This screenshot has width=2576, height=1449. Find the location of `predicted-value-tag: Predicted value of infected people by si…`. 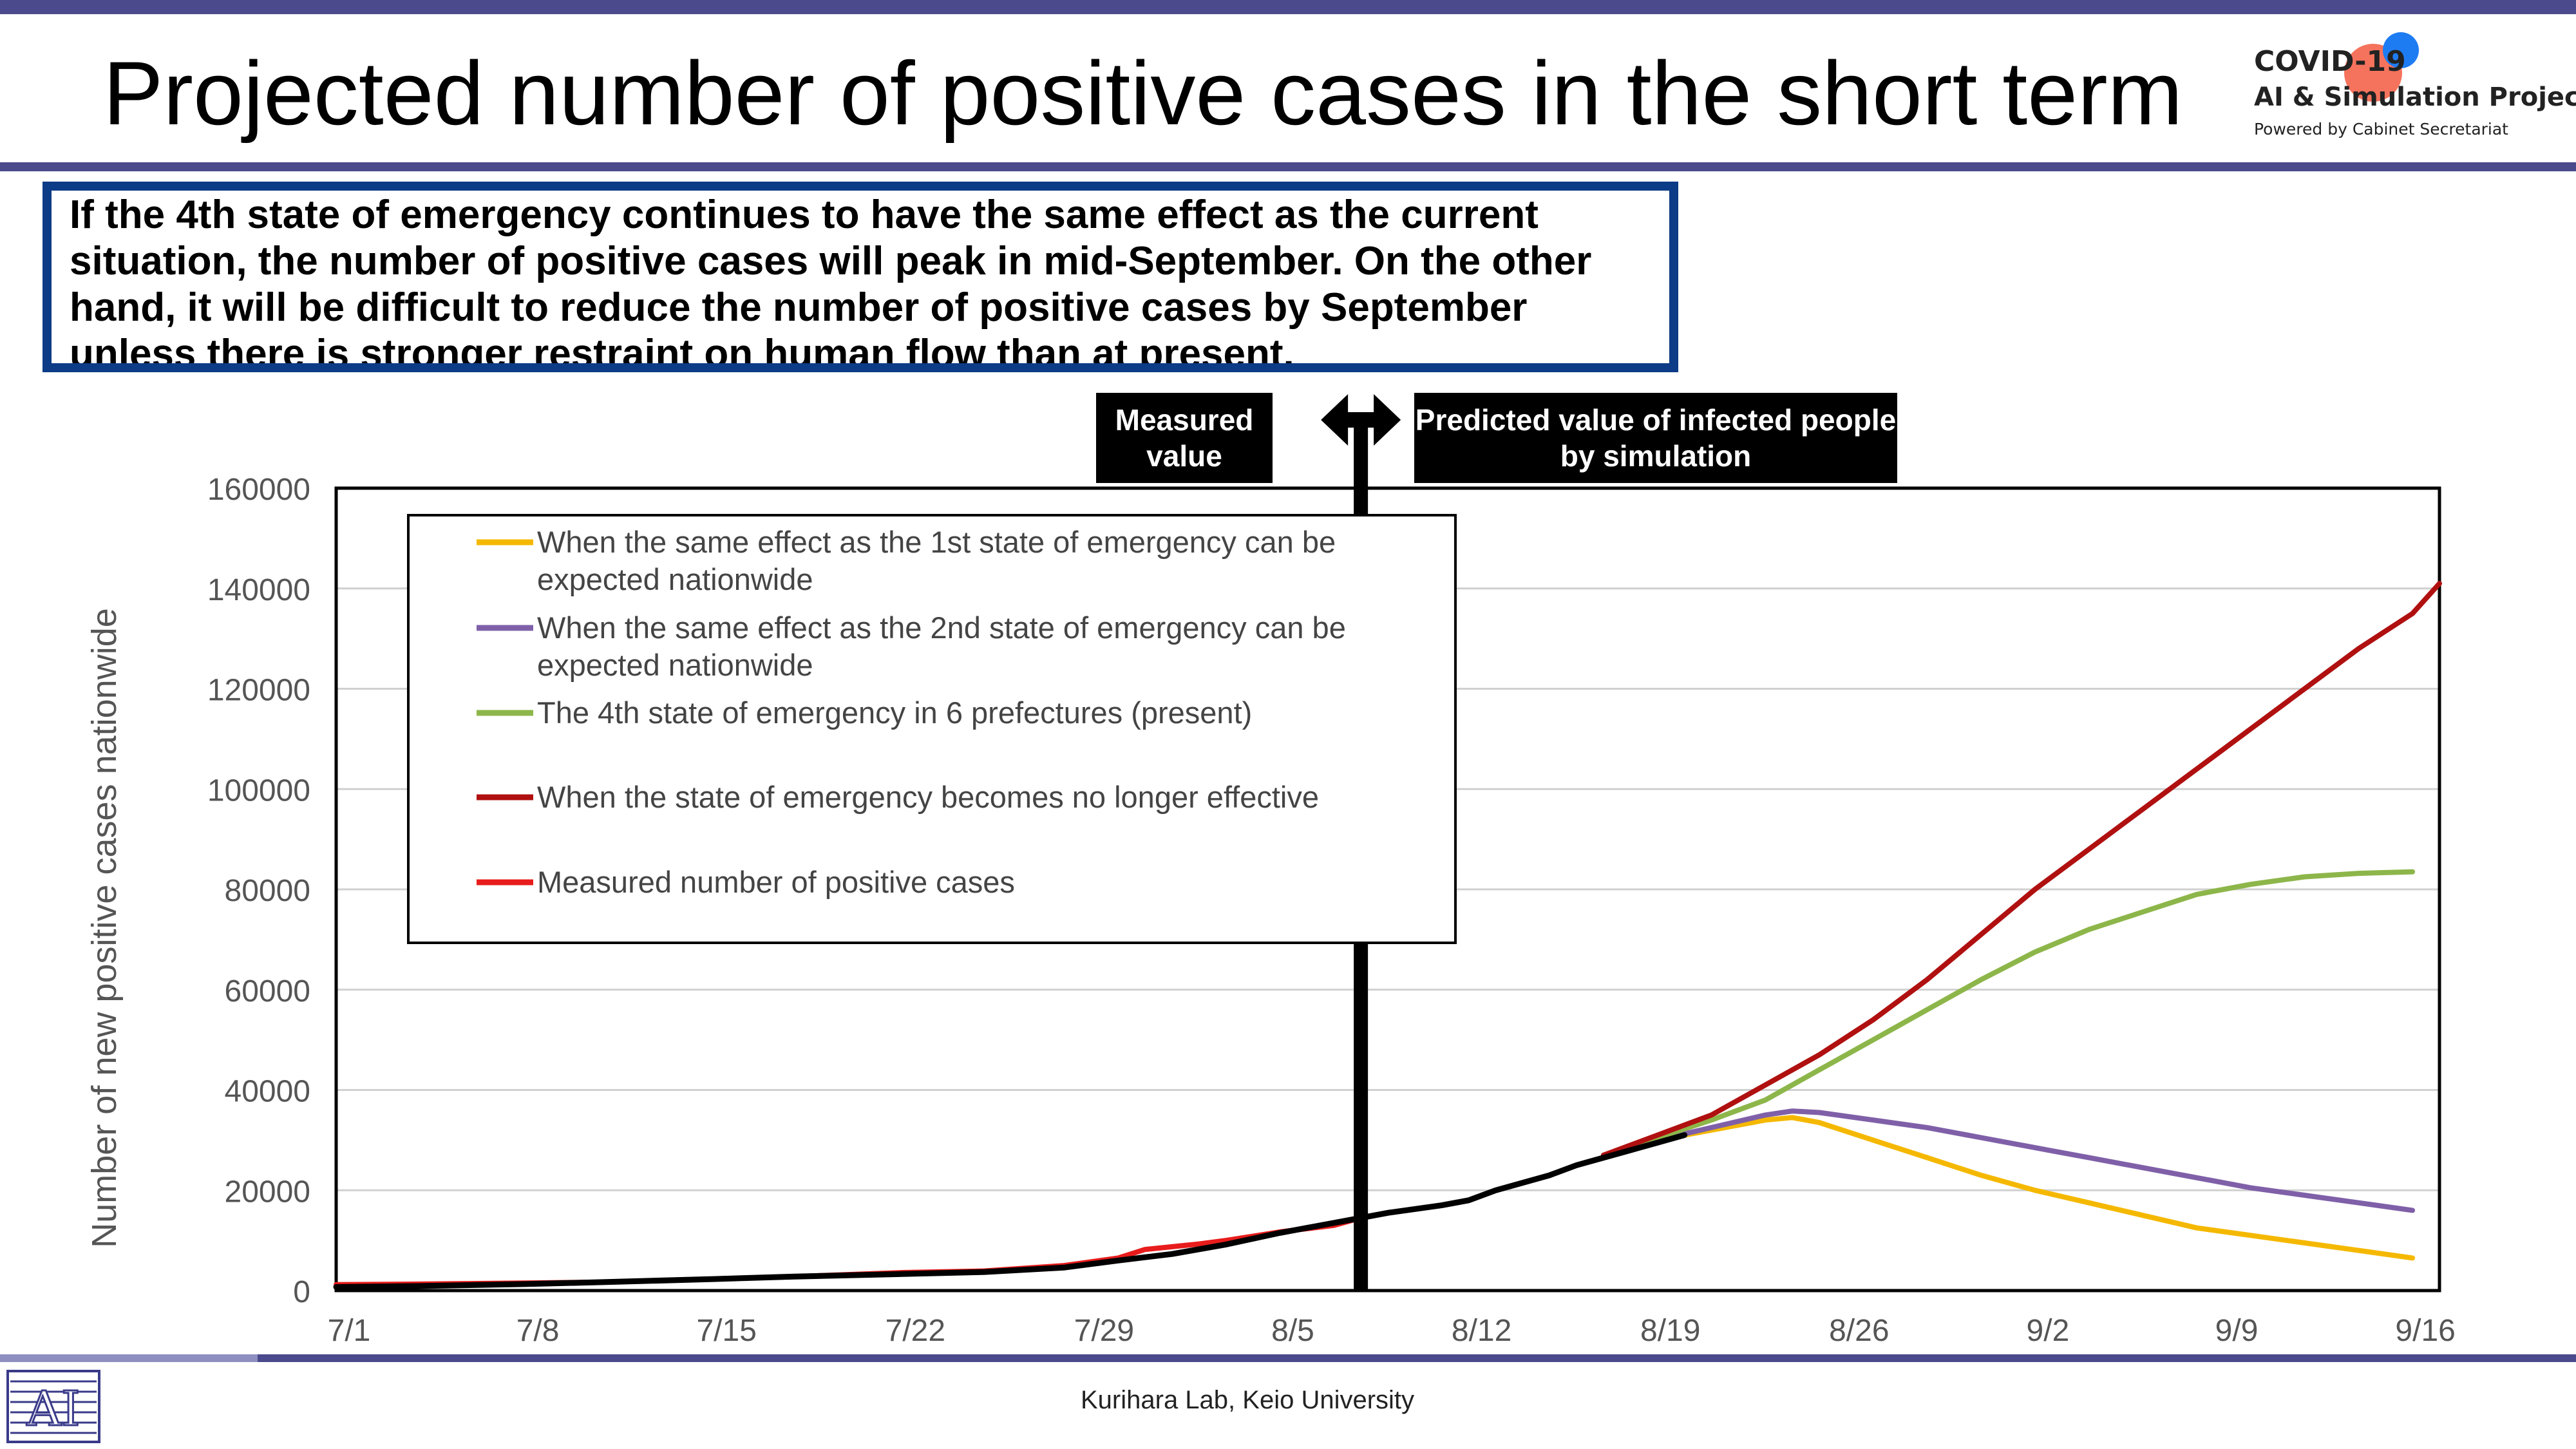

predicted-value-tag: Predicted value of infected people by si… is located at coordinates (1655, 438).